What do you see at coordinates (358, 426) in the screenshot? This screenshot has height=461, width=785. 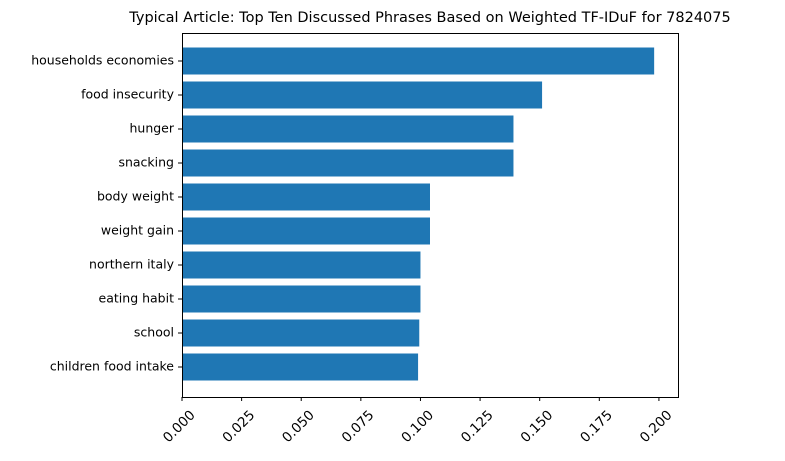 I see `x-tick-label-4: 0.075` at bounding box center [358, 426].